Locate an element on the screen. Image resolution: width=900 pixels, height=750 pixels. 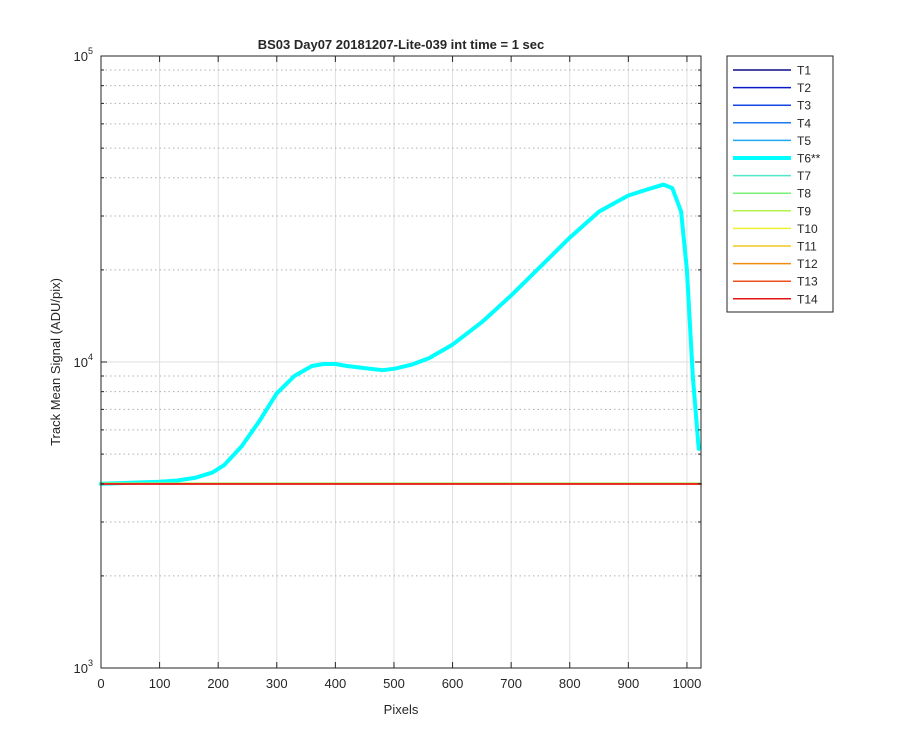
y-tick-label: 10⁵ is located at coordinates (83, 55).